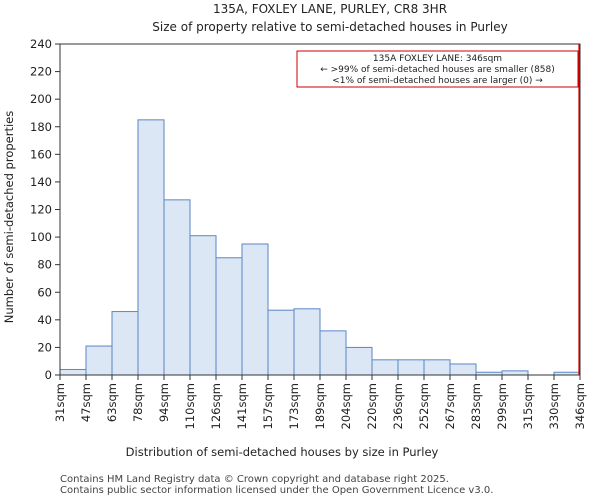 The width and height of the screenshot is (600, 500). Describe the element at coordinates (138, 402) in the screenshot. I see `x-tick-label: 78sqm` at that location.